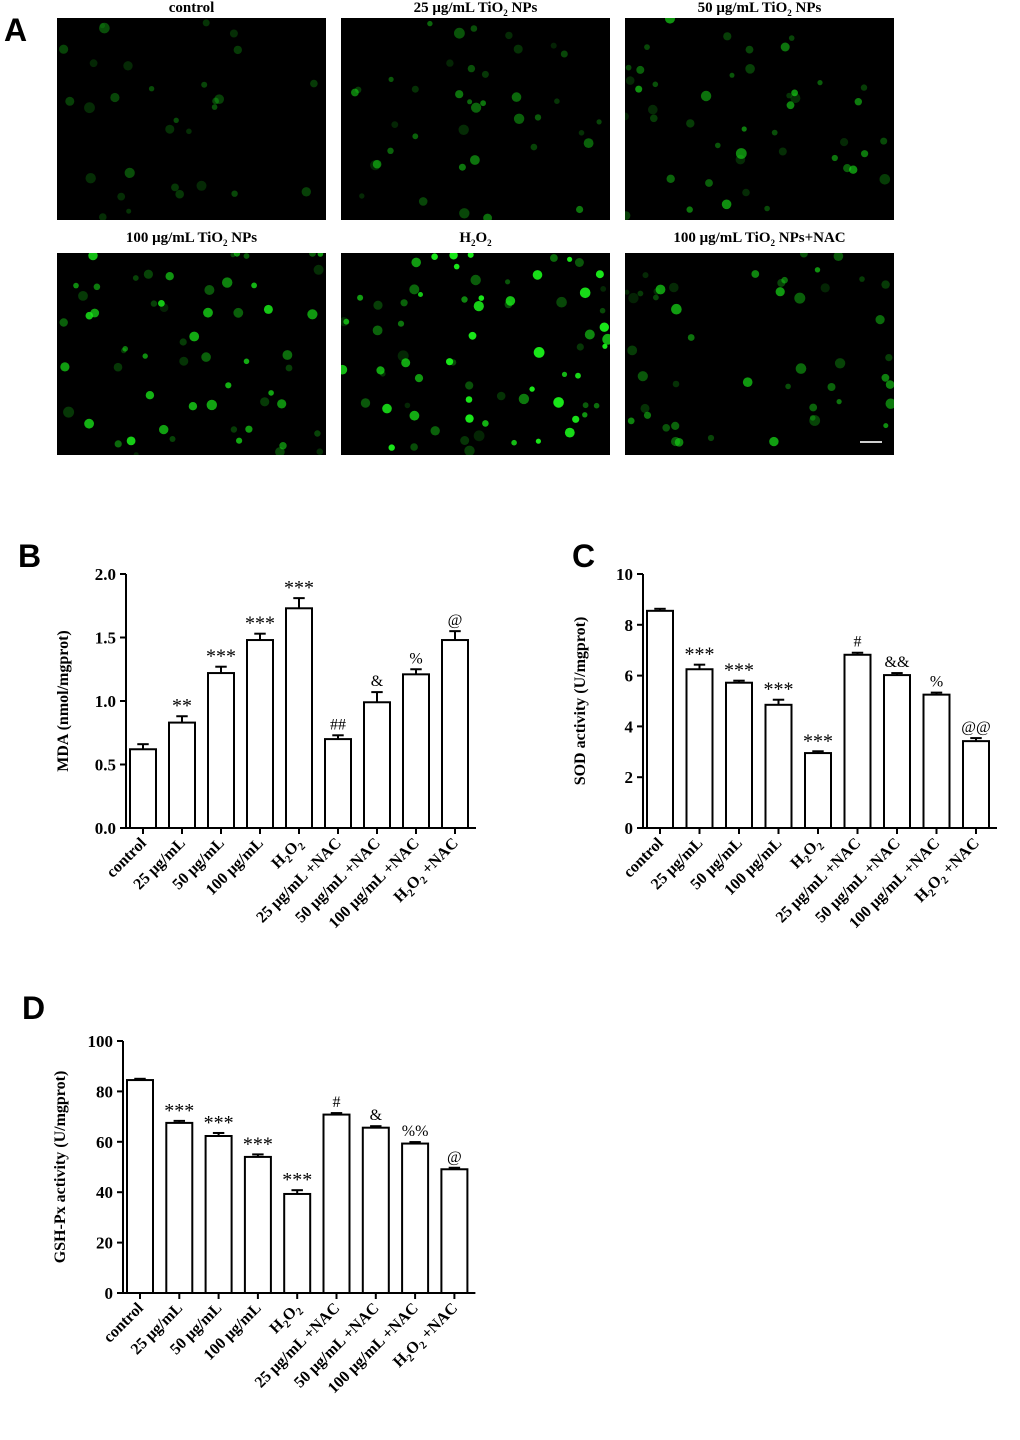 Image resolution: width=1020 pixels, height=1440 pixels. What do you see at coordinates (104, 1142) in the screenshot?
I see `y-tick-label: 60` at bounding box center [104, 1142].